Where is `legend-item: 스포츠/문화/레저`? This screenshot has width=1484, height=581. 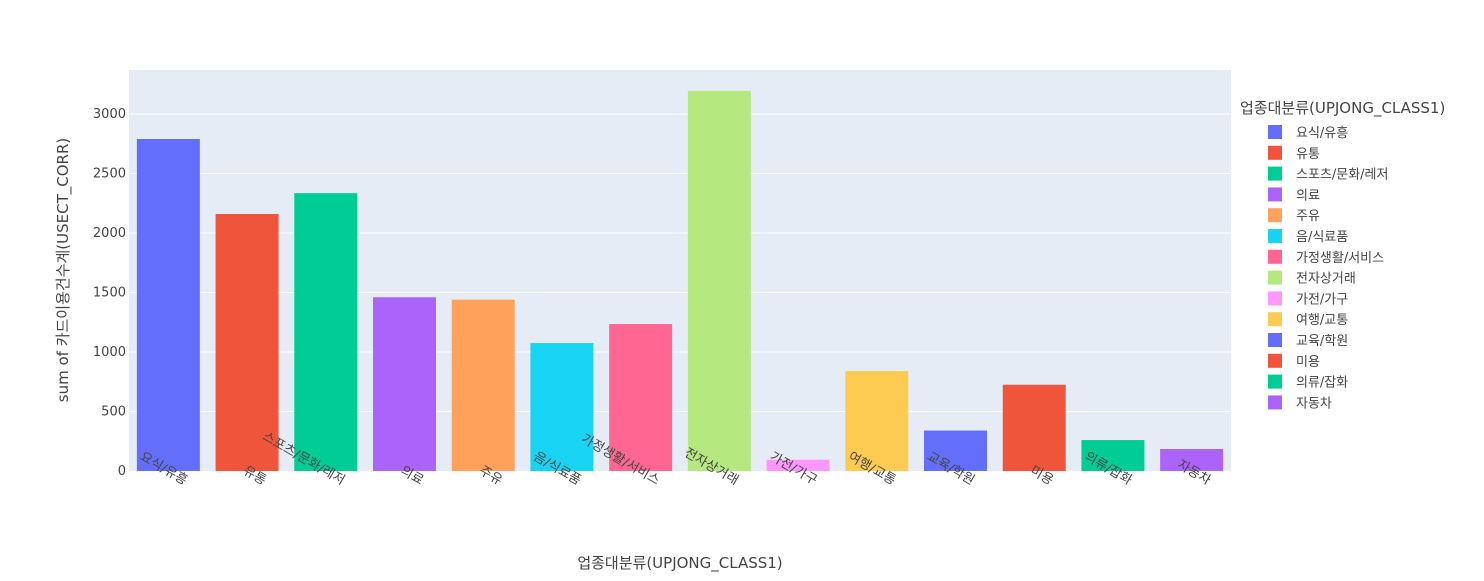
legend-item: 스포츠/문화/레저 is located at coordinates (1328, 174).